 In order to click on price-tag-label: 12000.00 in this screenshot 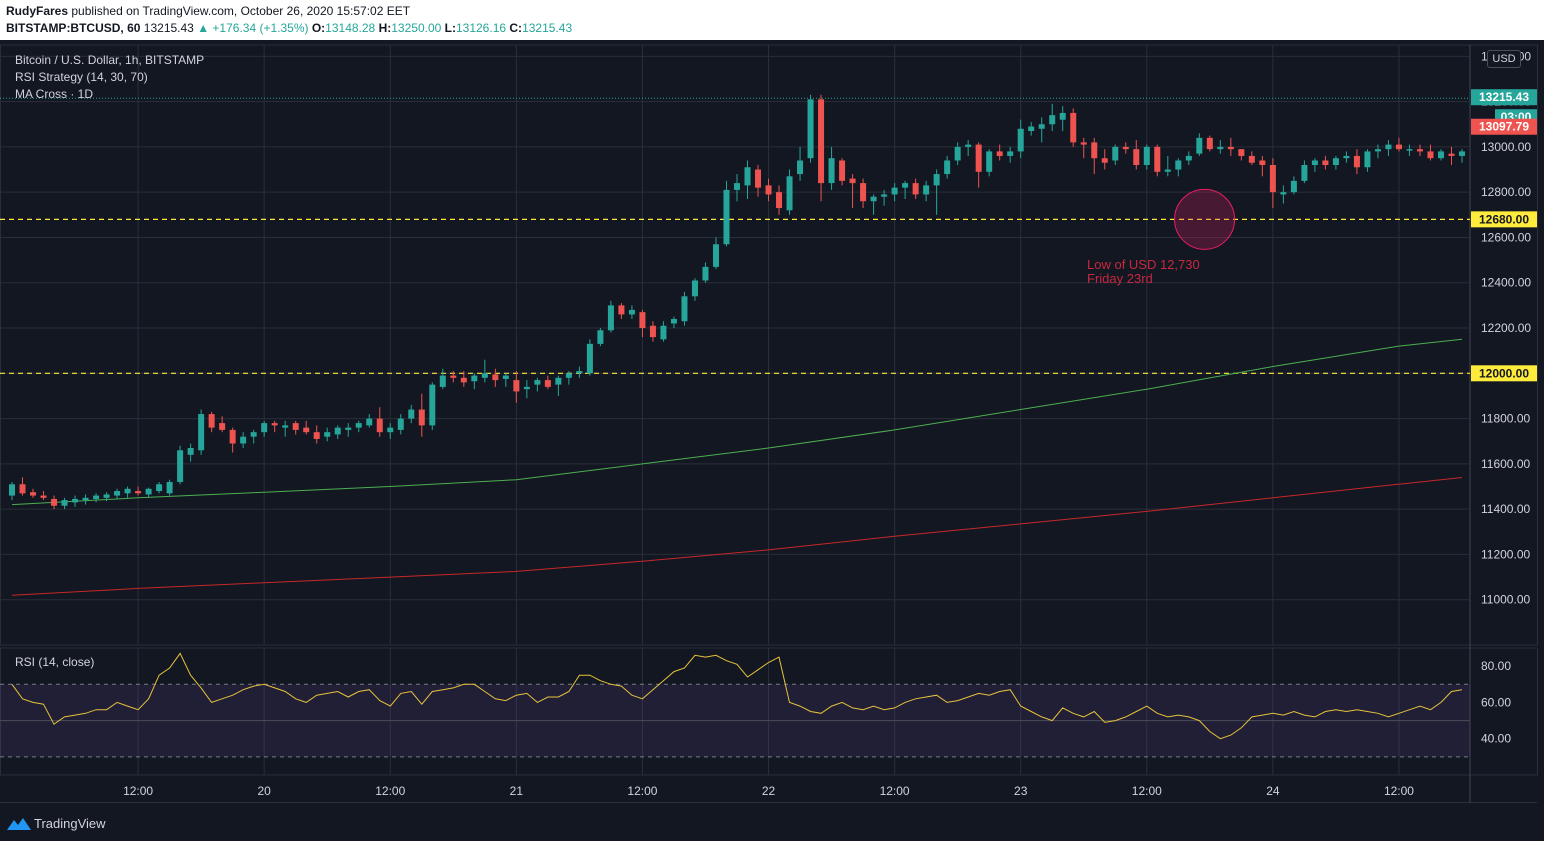, I will do `click(1504, 373)`.